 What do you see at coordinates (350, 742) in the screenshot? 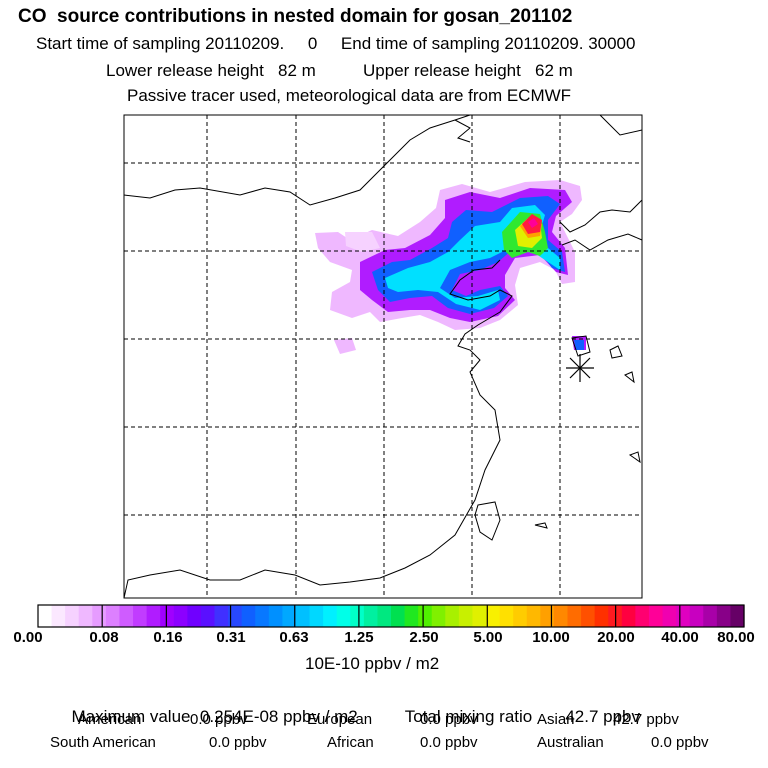
I see `region-name: African` at bounding box center [350, 742].